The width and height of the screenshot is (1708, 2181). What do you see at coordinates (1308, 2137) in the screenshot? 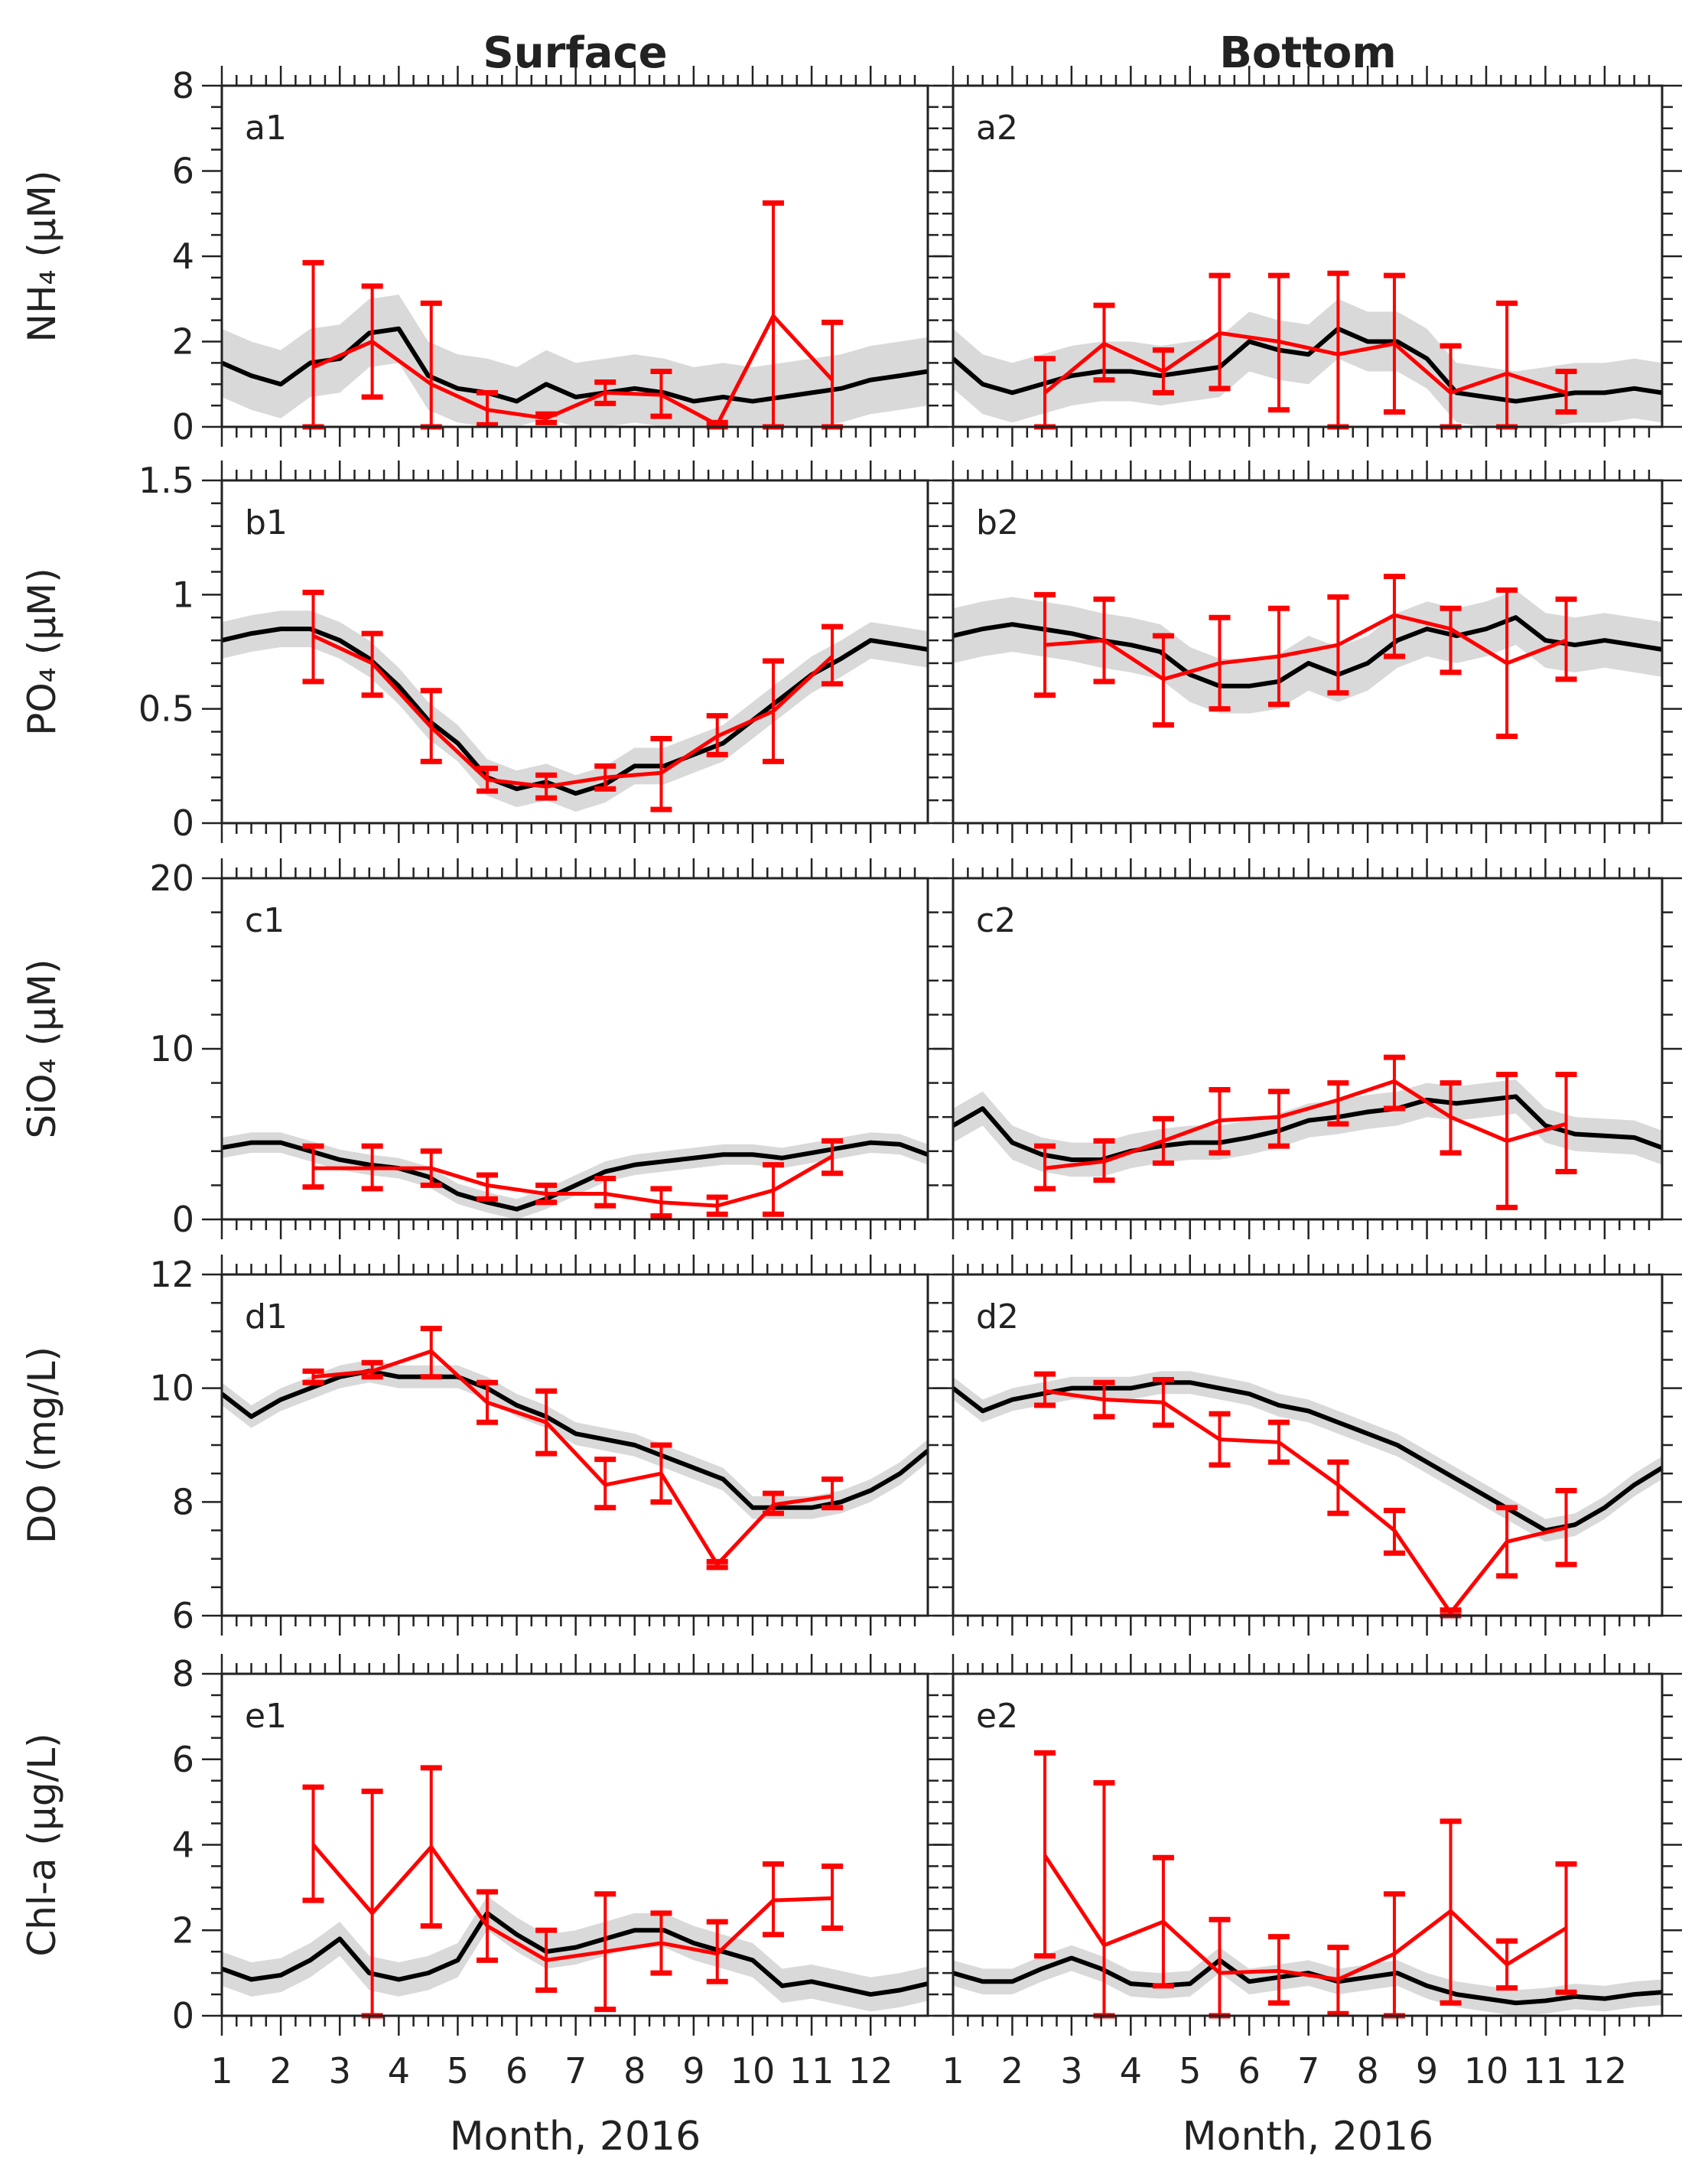
I see `x-axis-label-right: Month, 2016` at bounding box center [1308, 2137].